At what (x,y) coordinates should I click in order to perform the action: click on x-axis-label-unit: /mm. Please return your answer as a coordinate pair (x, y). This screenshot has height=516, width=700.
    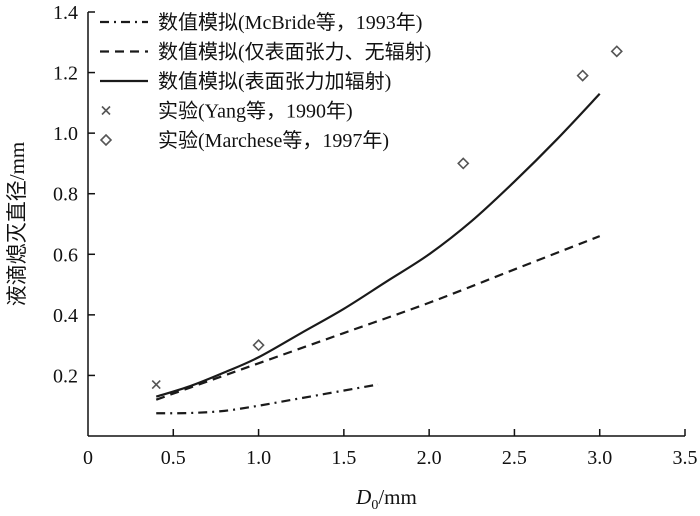
    Looking at the image, I should click on (397, 497).